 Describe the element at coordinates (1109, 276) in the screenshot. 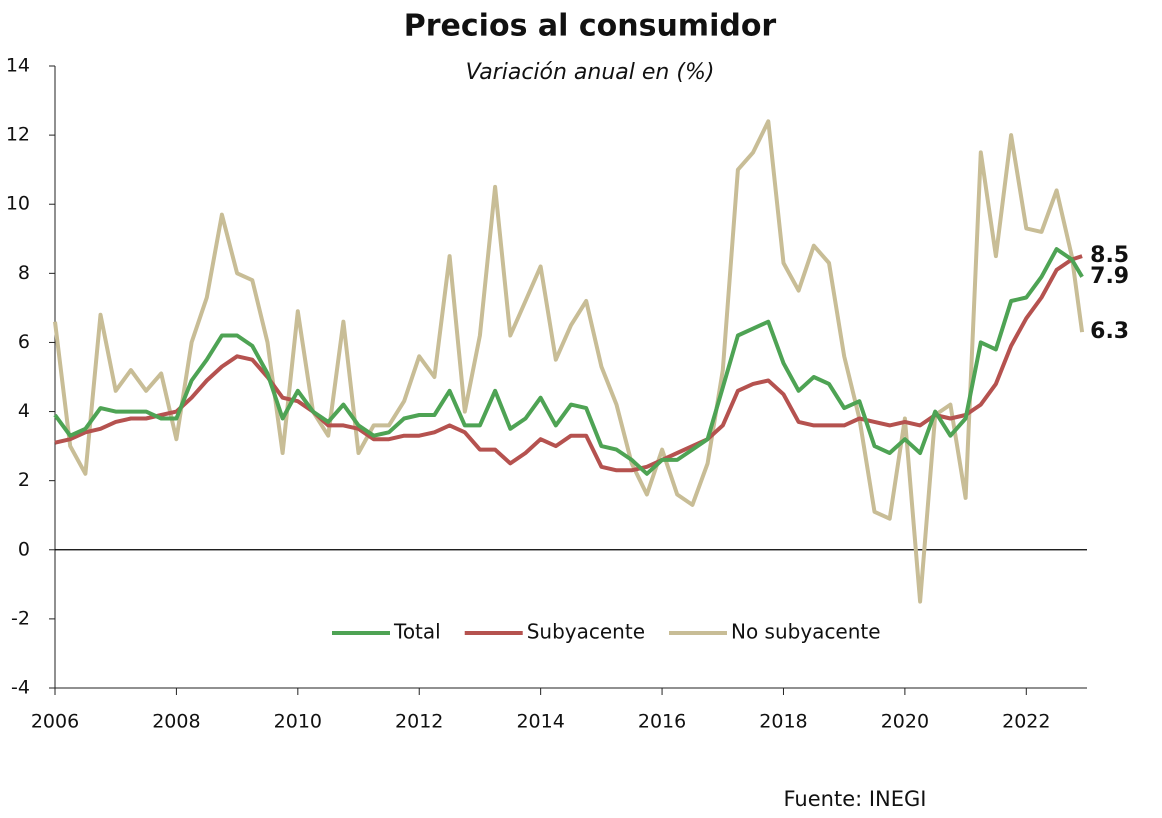

I see `end-label: 7.9` at that location.